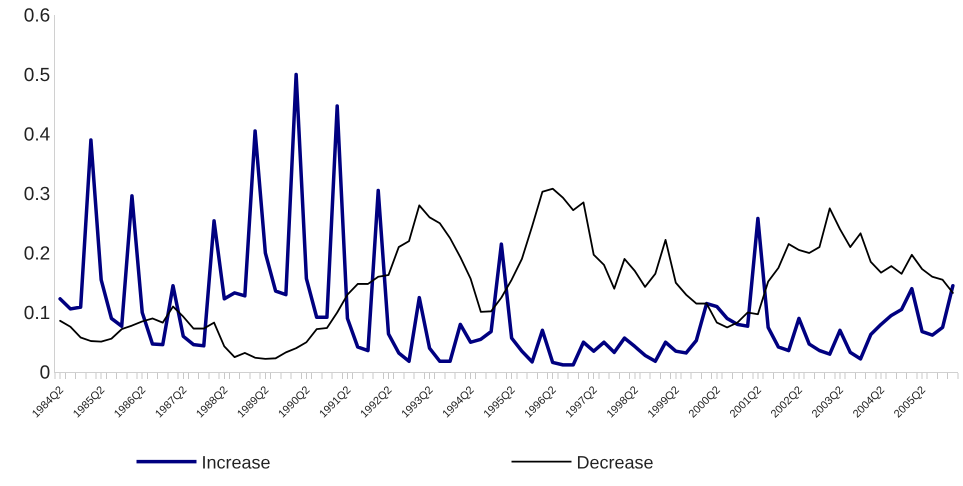 This screenshot has height=486, width=963. Describe the element at coordinates (37, 313) in the screenshot. I see `y-tick-label: 0.1` at that location.